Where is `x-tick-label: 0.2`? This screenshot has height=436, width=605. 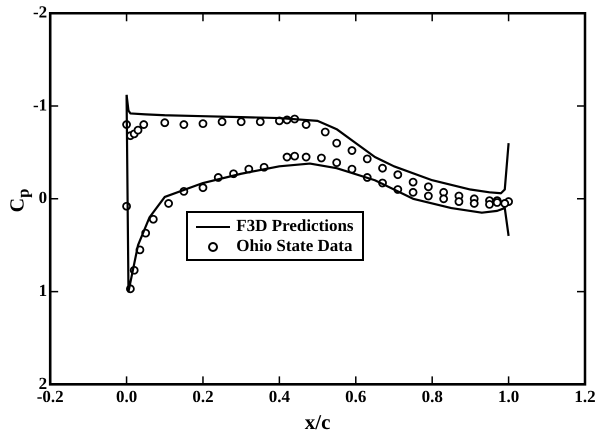
x-tick-label: 0.2 is located at coordinates (203, 396).